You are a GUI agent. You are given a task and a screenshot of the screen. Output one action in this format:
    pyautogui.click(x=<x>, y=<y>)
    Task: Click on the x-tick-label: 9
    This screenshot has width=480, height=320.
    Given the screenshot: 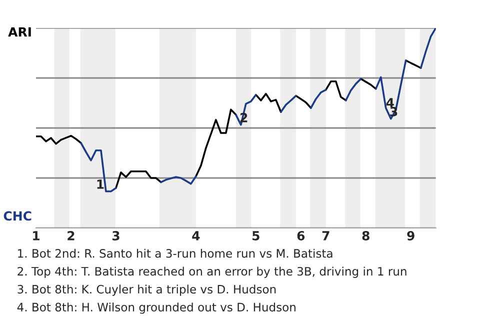 What is the action you would take?
    pyautogui.click(x=410, y=235)
    